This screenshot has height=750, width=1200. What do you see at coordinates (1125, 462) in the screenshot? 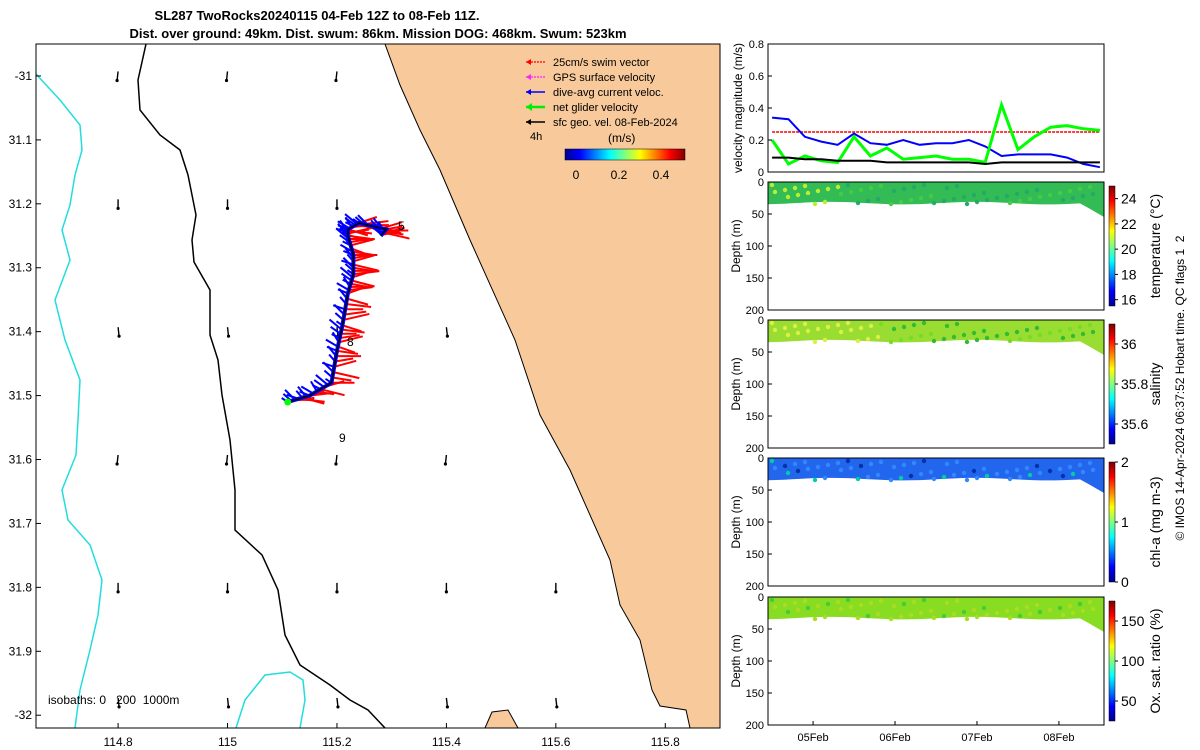
I see `colorbar-tick-label: 2` at bounding box center [1125, 462].